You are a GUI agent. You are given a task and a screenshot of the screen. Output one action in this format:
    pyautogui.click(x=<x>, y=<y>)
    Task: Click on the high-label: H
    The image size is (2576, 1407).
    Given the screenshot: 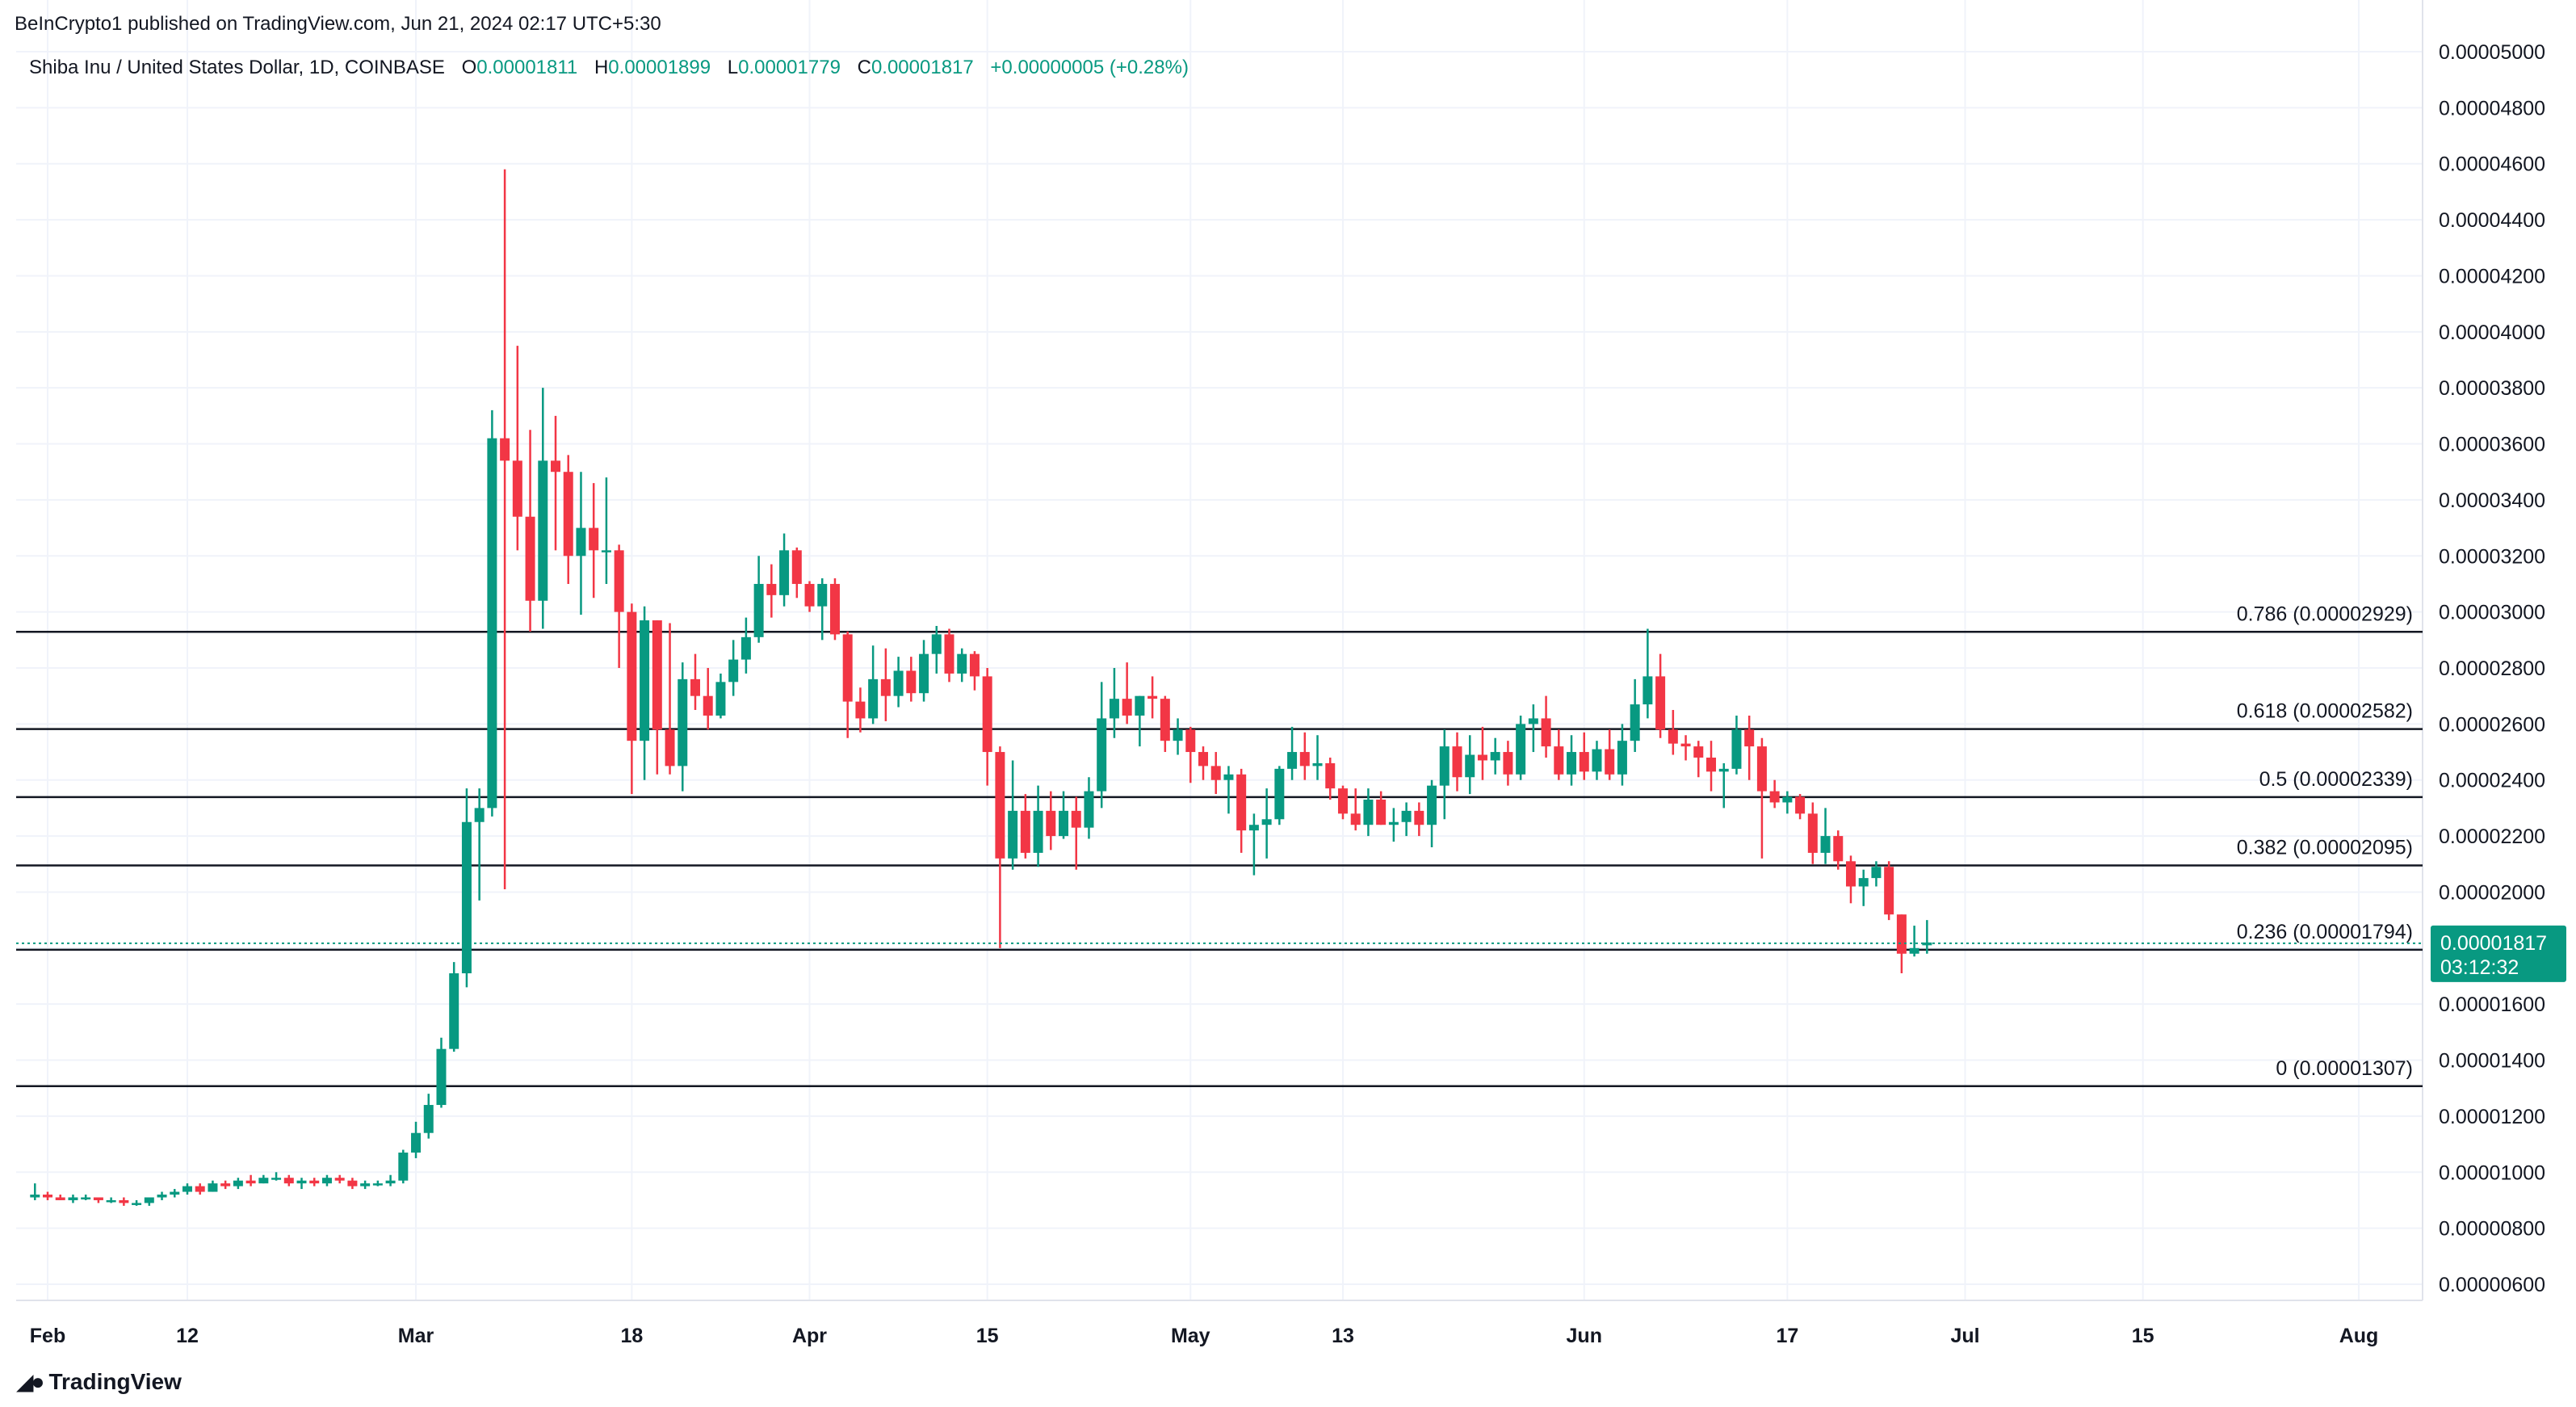 What is the action you would take?
    pyautogui.click(x=601, y=67)
    